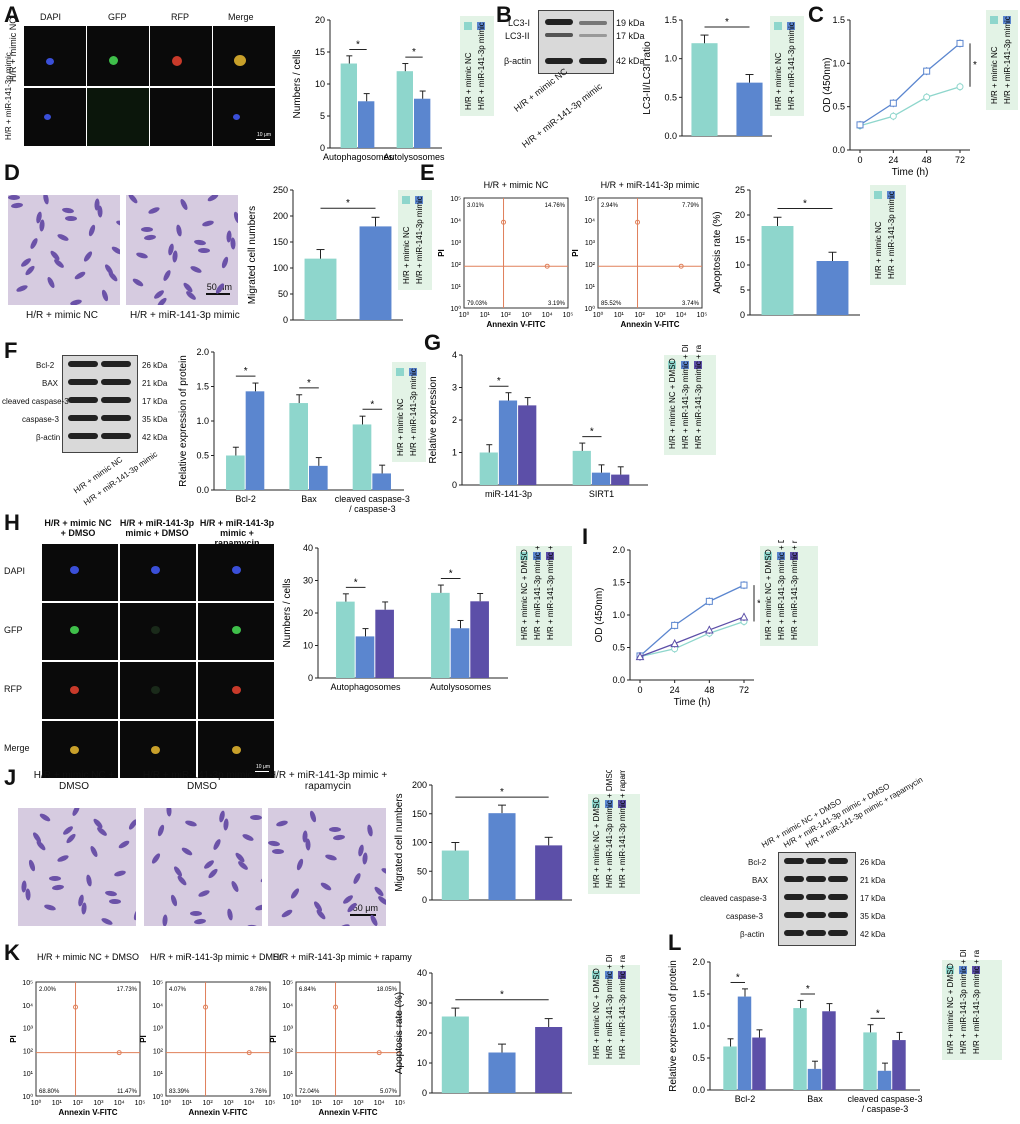 The width and height of the screenshot is (1020, 1124). I want to click on quadrant-value: 6.84%, so click(308, 990).